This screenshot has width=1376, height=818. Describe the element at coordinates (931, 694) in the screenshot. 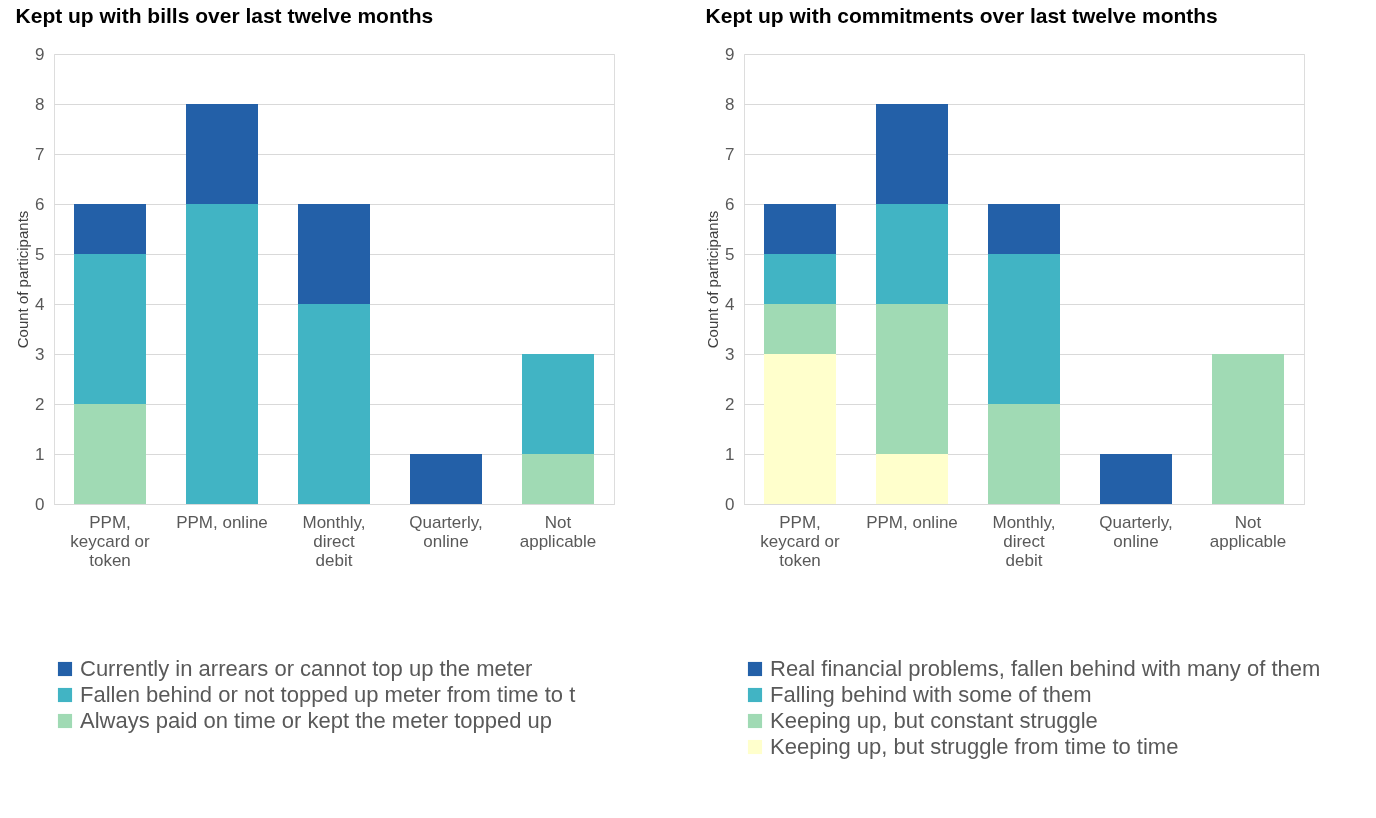

I see `legend-label: Falling behind with some of them` at that location.